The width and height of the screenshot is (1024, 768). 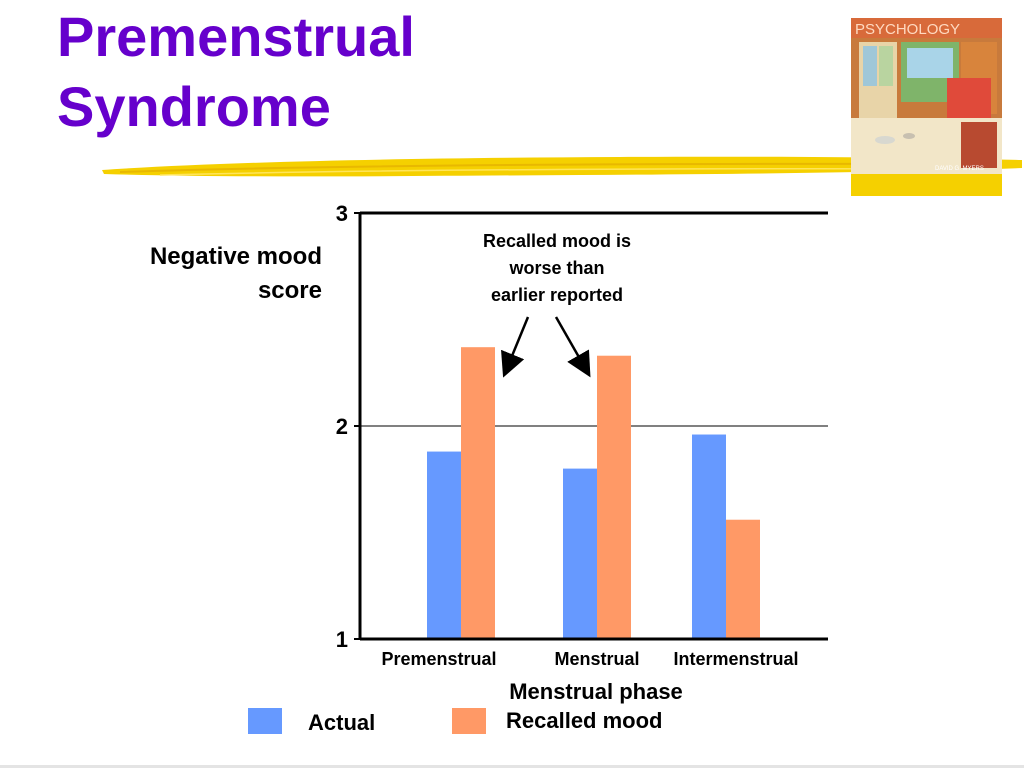 What do you see at coordinates (735, 659) in the screenshot?
I see `x-tick-label-intermenstrual: Intermenstrual` at bounding box center [735, 659].